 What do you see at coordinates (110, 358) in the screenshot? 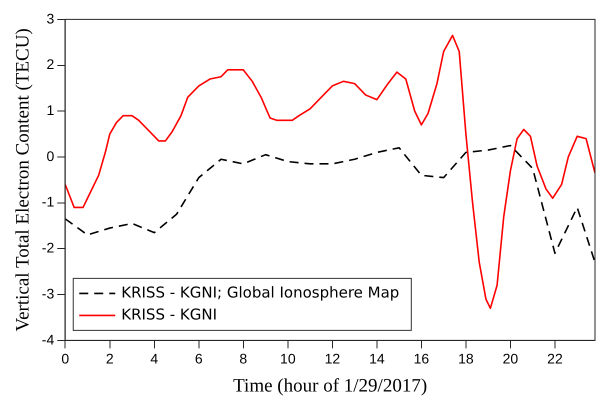
I see `x-tick-label: 2` at bounding box center [110, 358].